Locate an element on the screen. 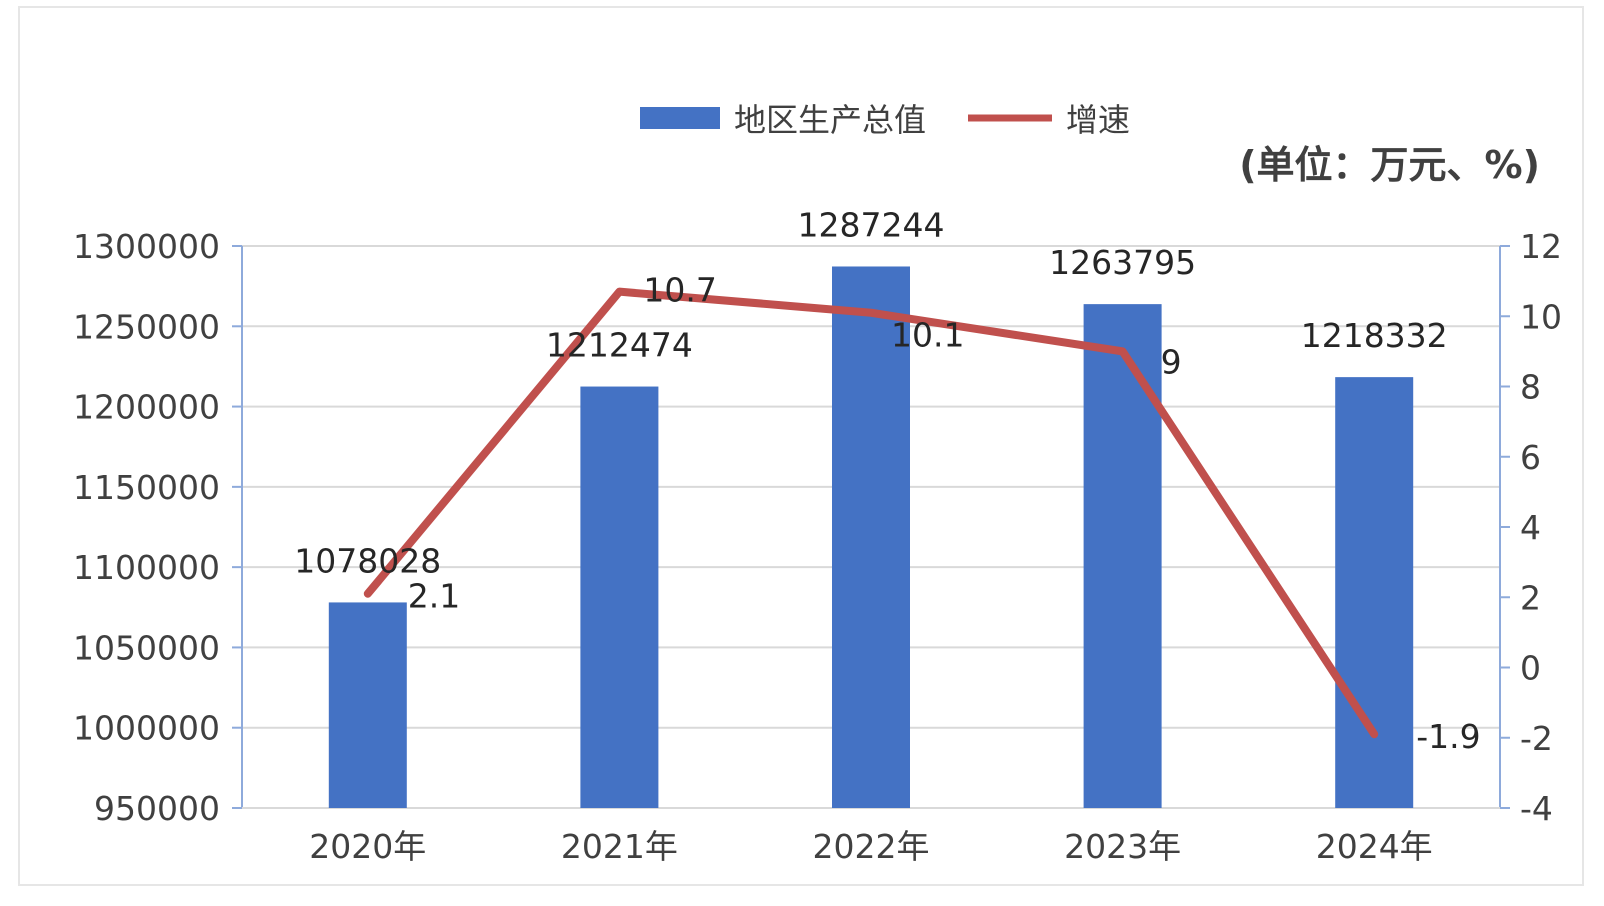 The image size is (1604, 906). x-tick-label: 2024年 is located at coordinates (1374, 846).